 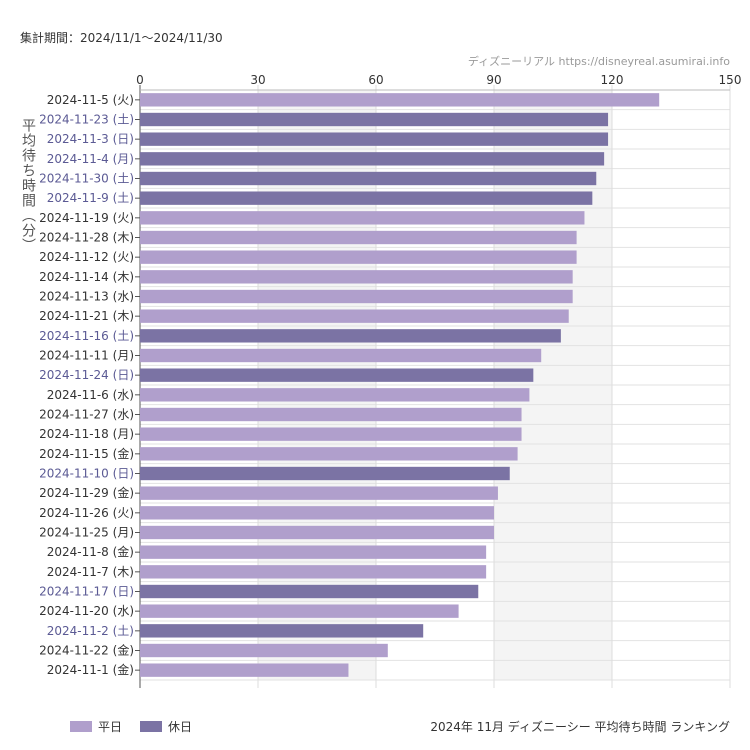 I want to click on category-label: 2024-11-8 (金), so click(x=90, y=551).